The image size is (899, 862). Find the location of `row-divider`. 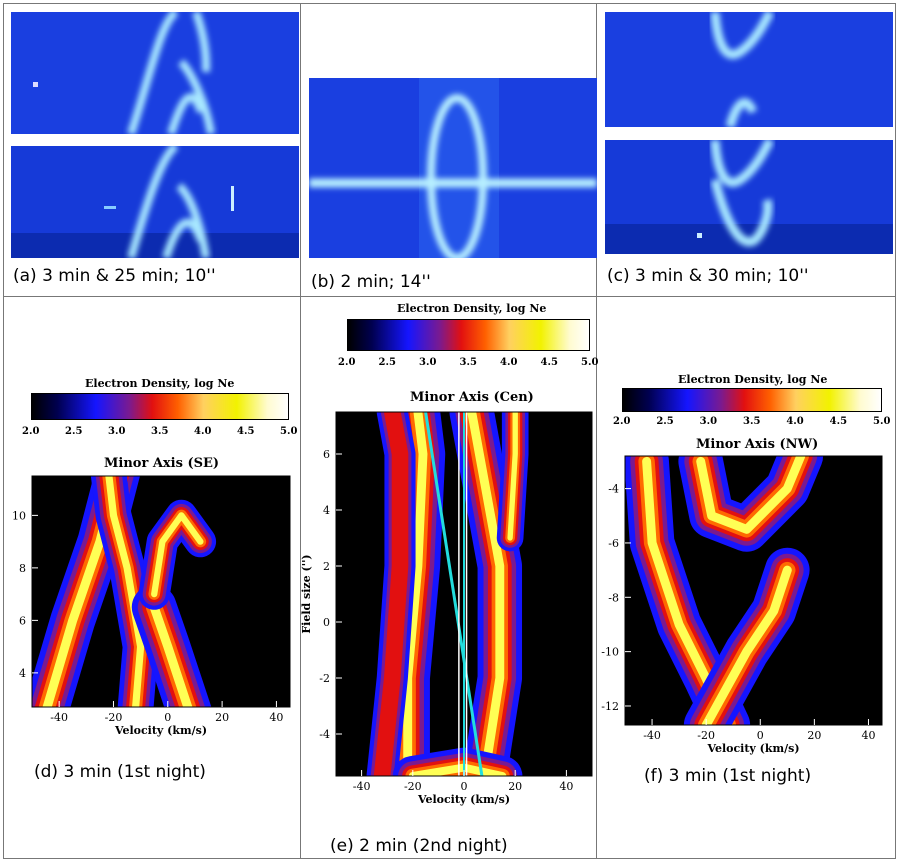

row-divider is located at coordinates (449, 296).